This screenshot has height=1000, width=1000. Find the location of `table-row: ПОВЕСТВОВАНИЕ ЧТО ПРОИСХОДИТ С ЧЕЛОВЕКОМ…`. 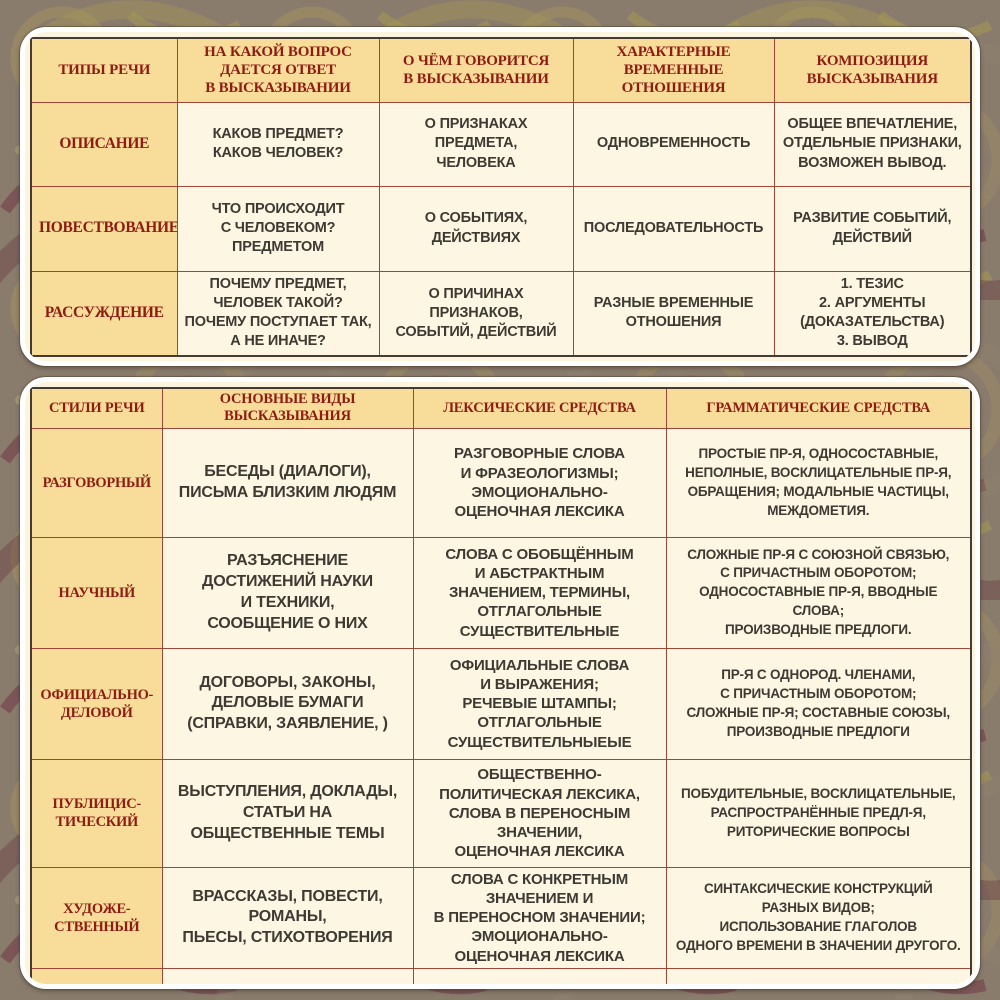

table-row: ПОВЕСТВОВАНИЕ ЧТО ПРОИСХОДИТ С ЧЕЛОВЕКОМ… is located at coordinates (501, 228).